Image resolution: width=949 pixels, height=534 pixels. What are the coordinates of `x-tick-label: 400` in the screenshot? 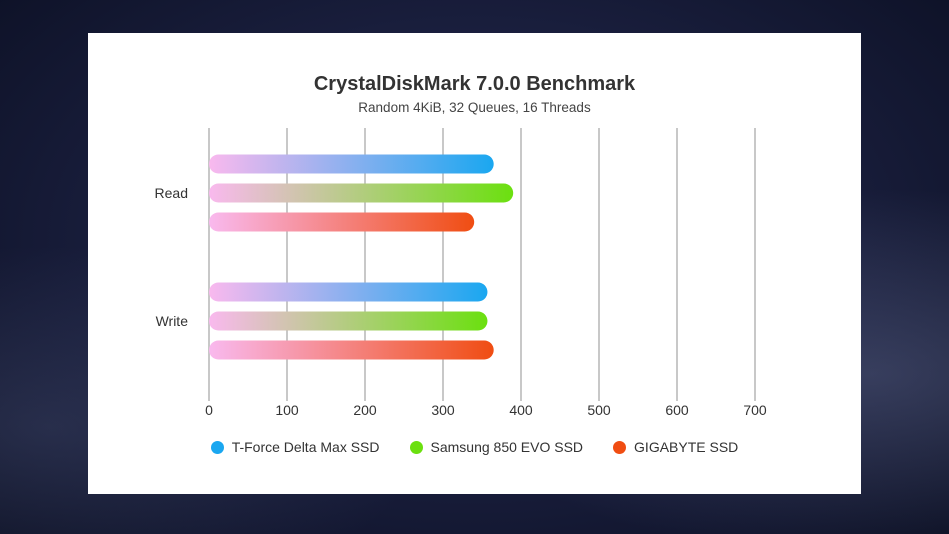 It's located at (521, 410).